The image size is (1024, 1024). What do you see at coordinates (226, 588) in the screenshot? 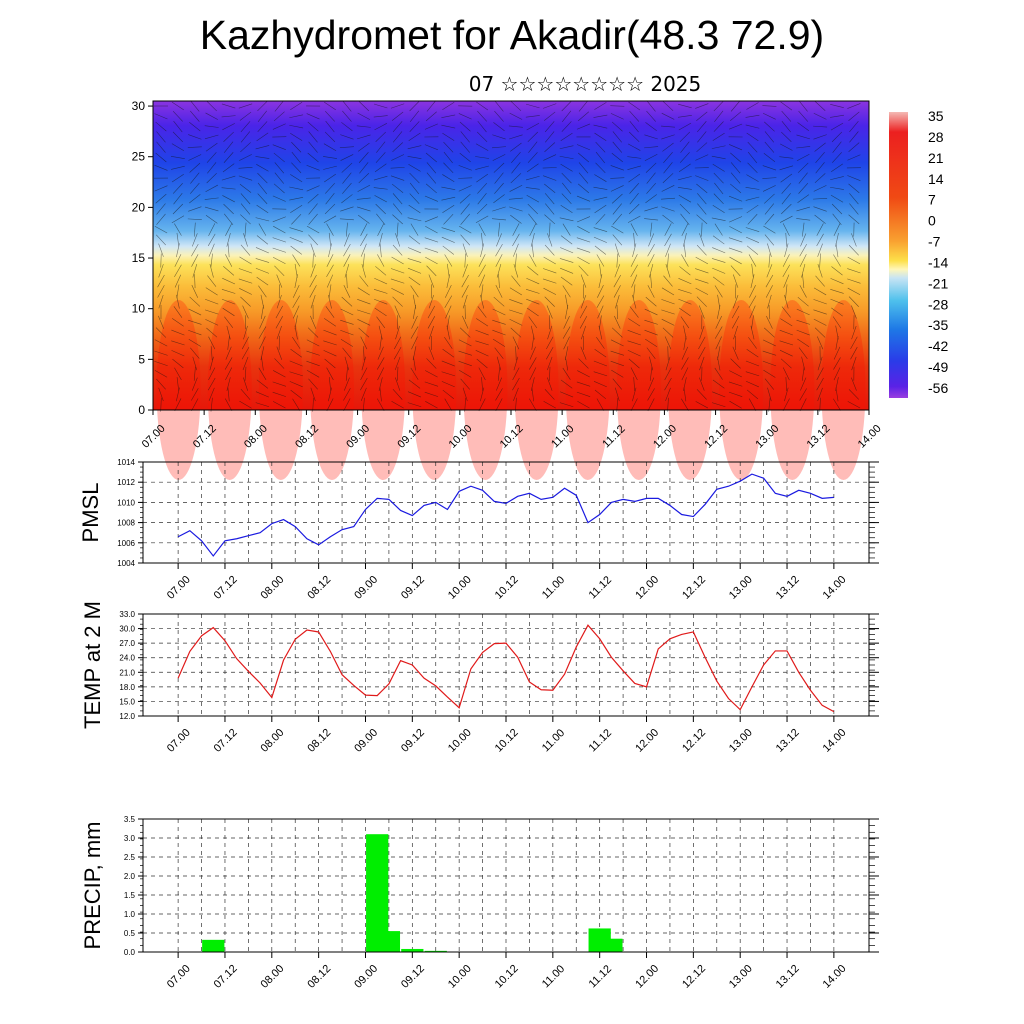
I see `x-tick-label: 07.12` at bounding box center [226, 588].